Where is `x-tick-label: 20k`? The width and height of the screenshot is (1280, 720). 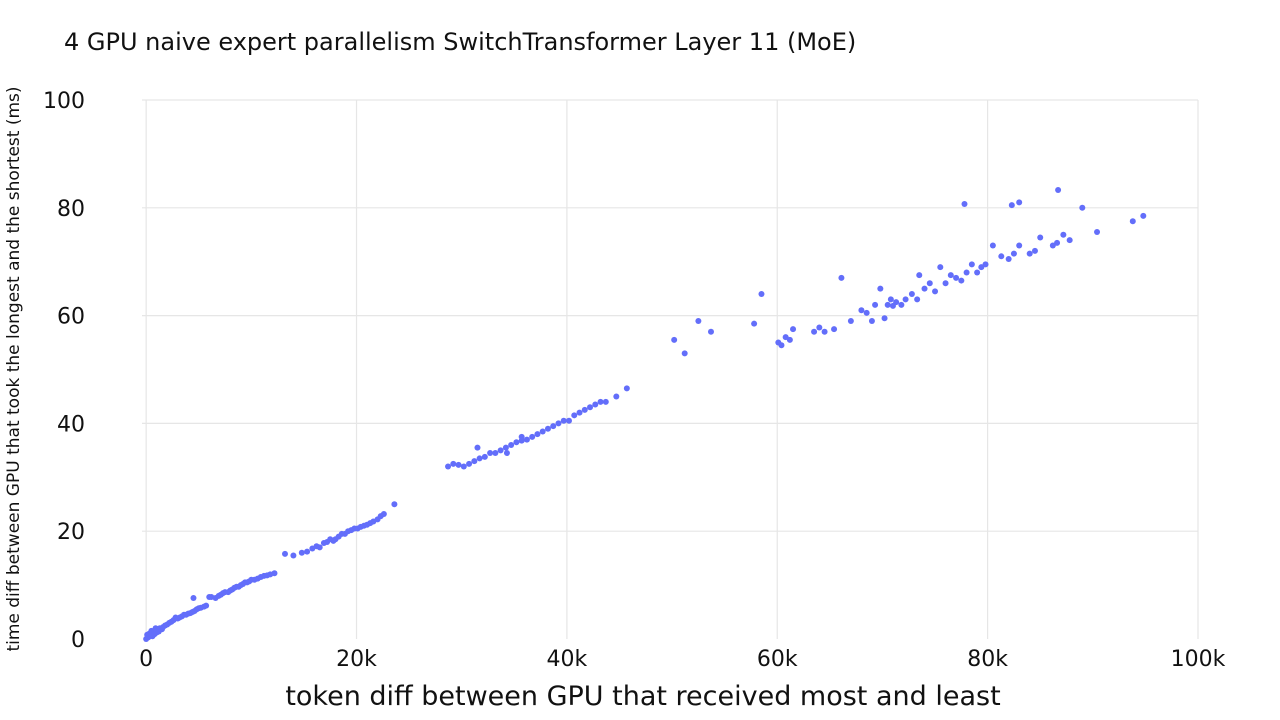
x-tick-label: 20k is located at coordinates (356, 659).